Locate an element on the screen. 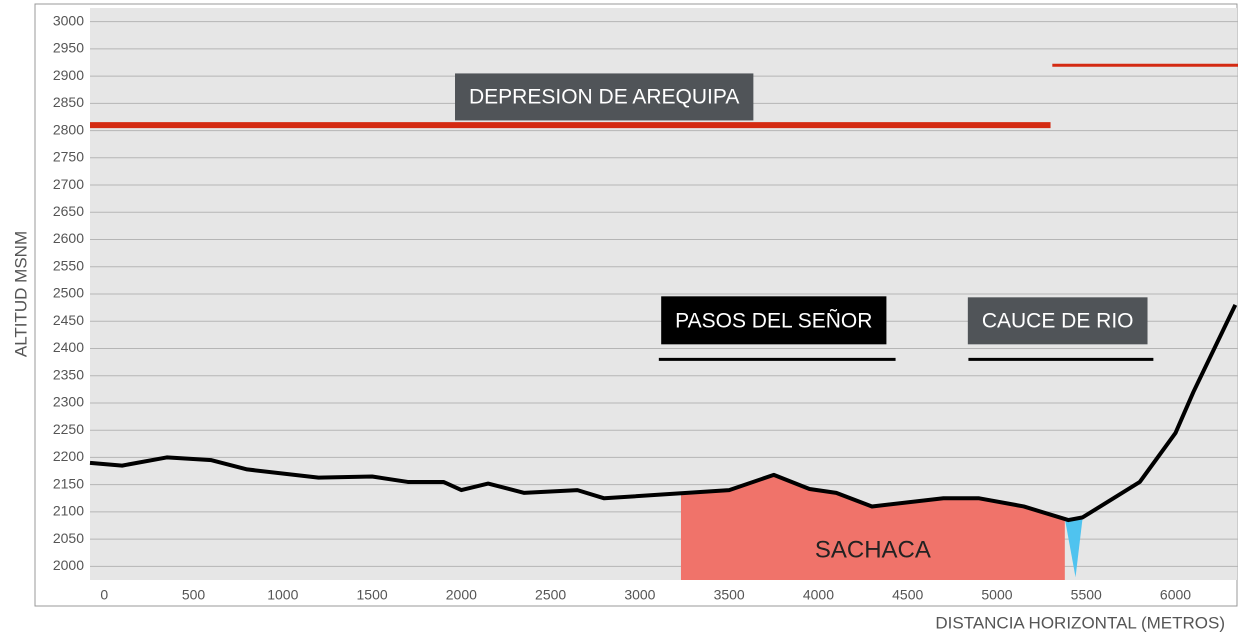 This screenshot has height=637, width=1238. x-tick-label: 1500 is located at coordinates (372, 595).